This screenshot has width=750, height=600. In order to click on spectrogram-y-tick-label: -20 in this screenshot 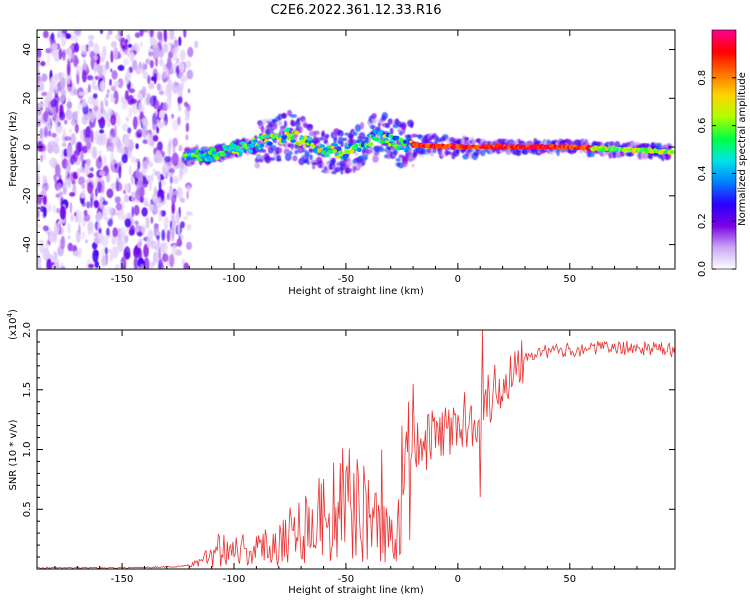, I will do `click(27, 196)`.